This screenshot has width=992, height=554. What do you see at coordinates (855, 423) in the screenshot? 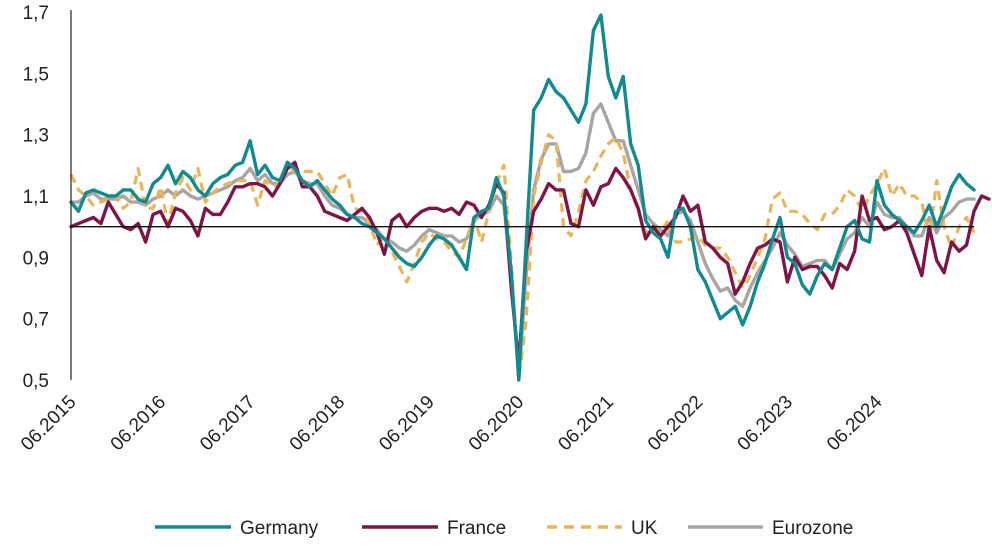
I see `x-tick-label: 06.2024` at bounding box center [855, 423].